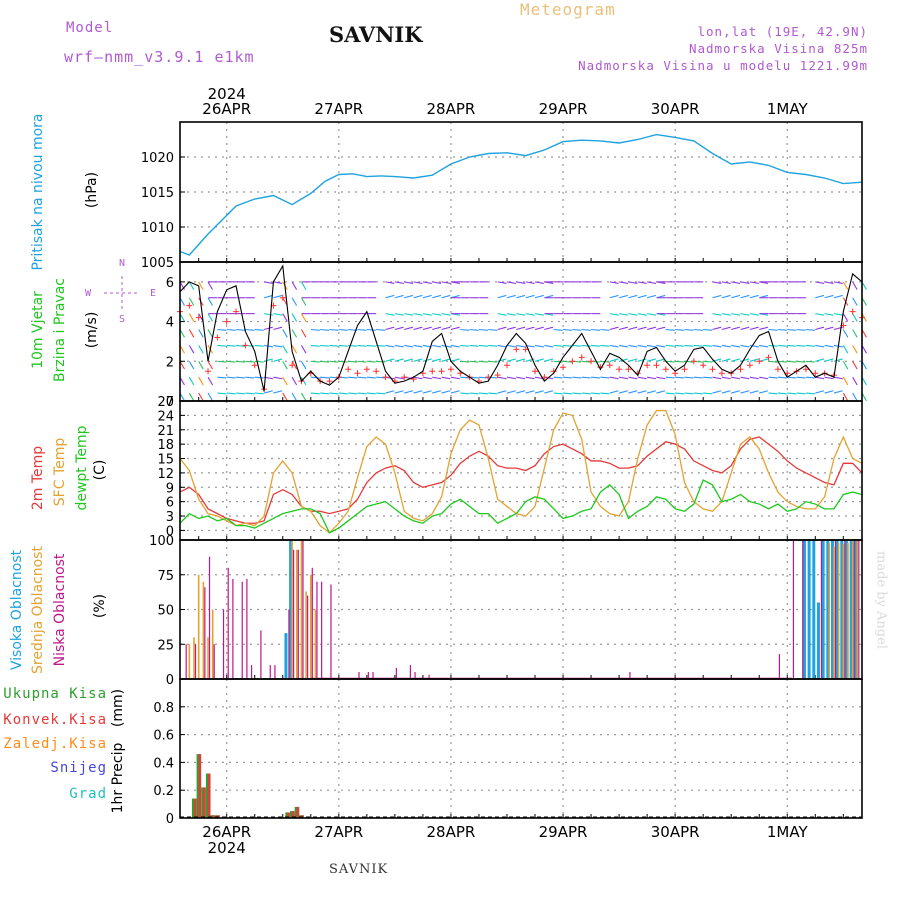 Image resolution: width=900 pixels, height=900 pixels. What do you see at coordinates (153, 293) in the screenshot?
I see `wind-dir-E: E` at bounding box center [153, 293].